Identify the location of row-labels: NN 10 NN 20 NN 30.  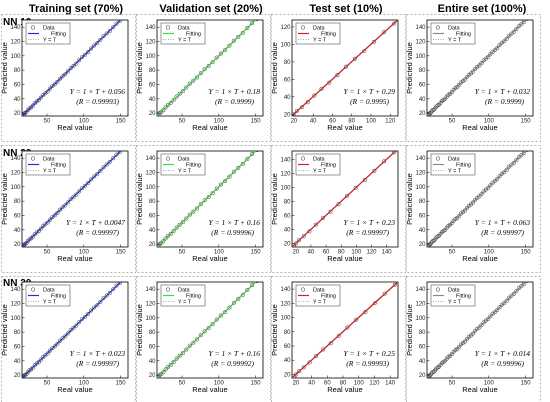
(17, 153).